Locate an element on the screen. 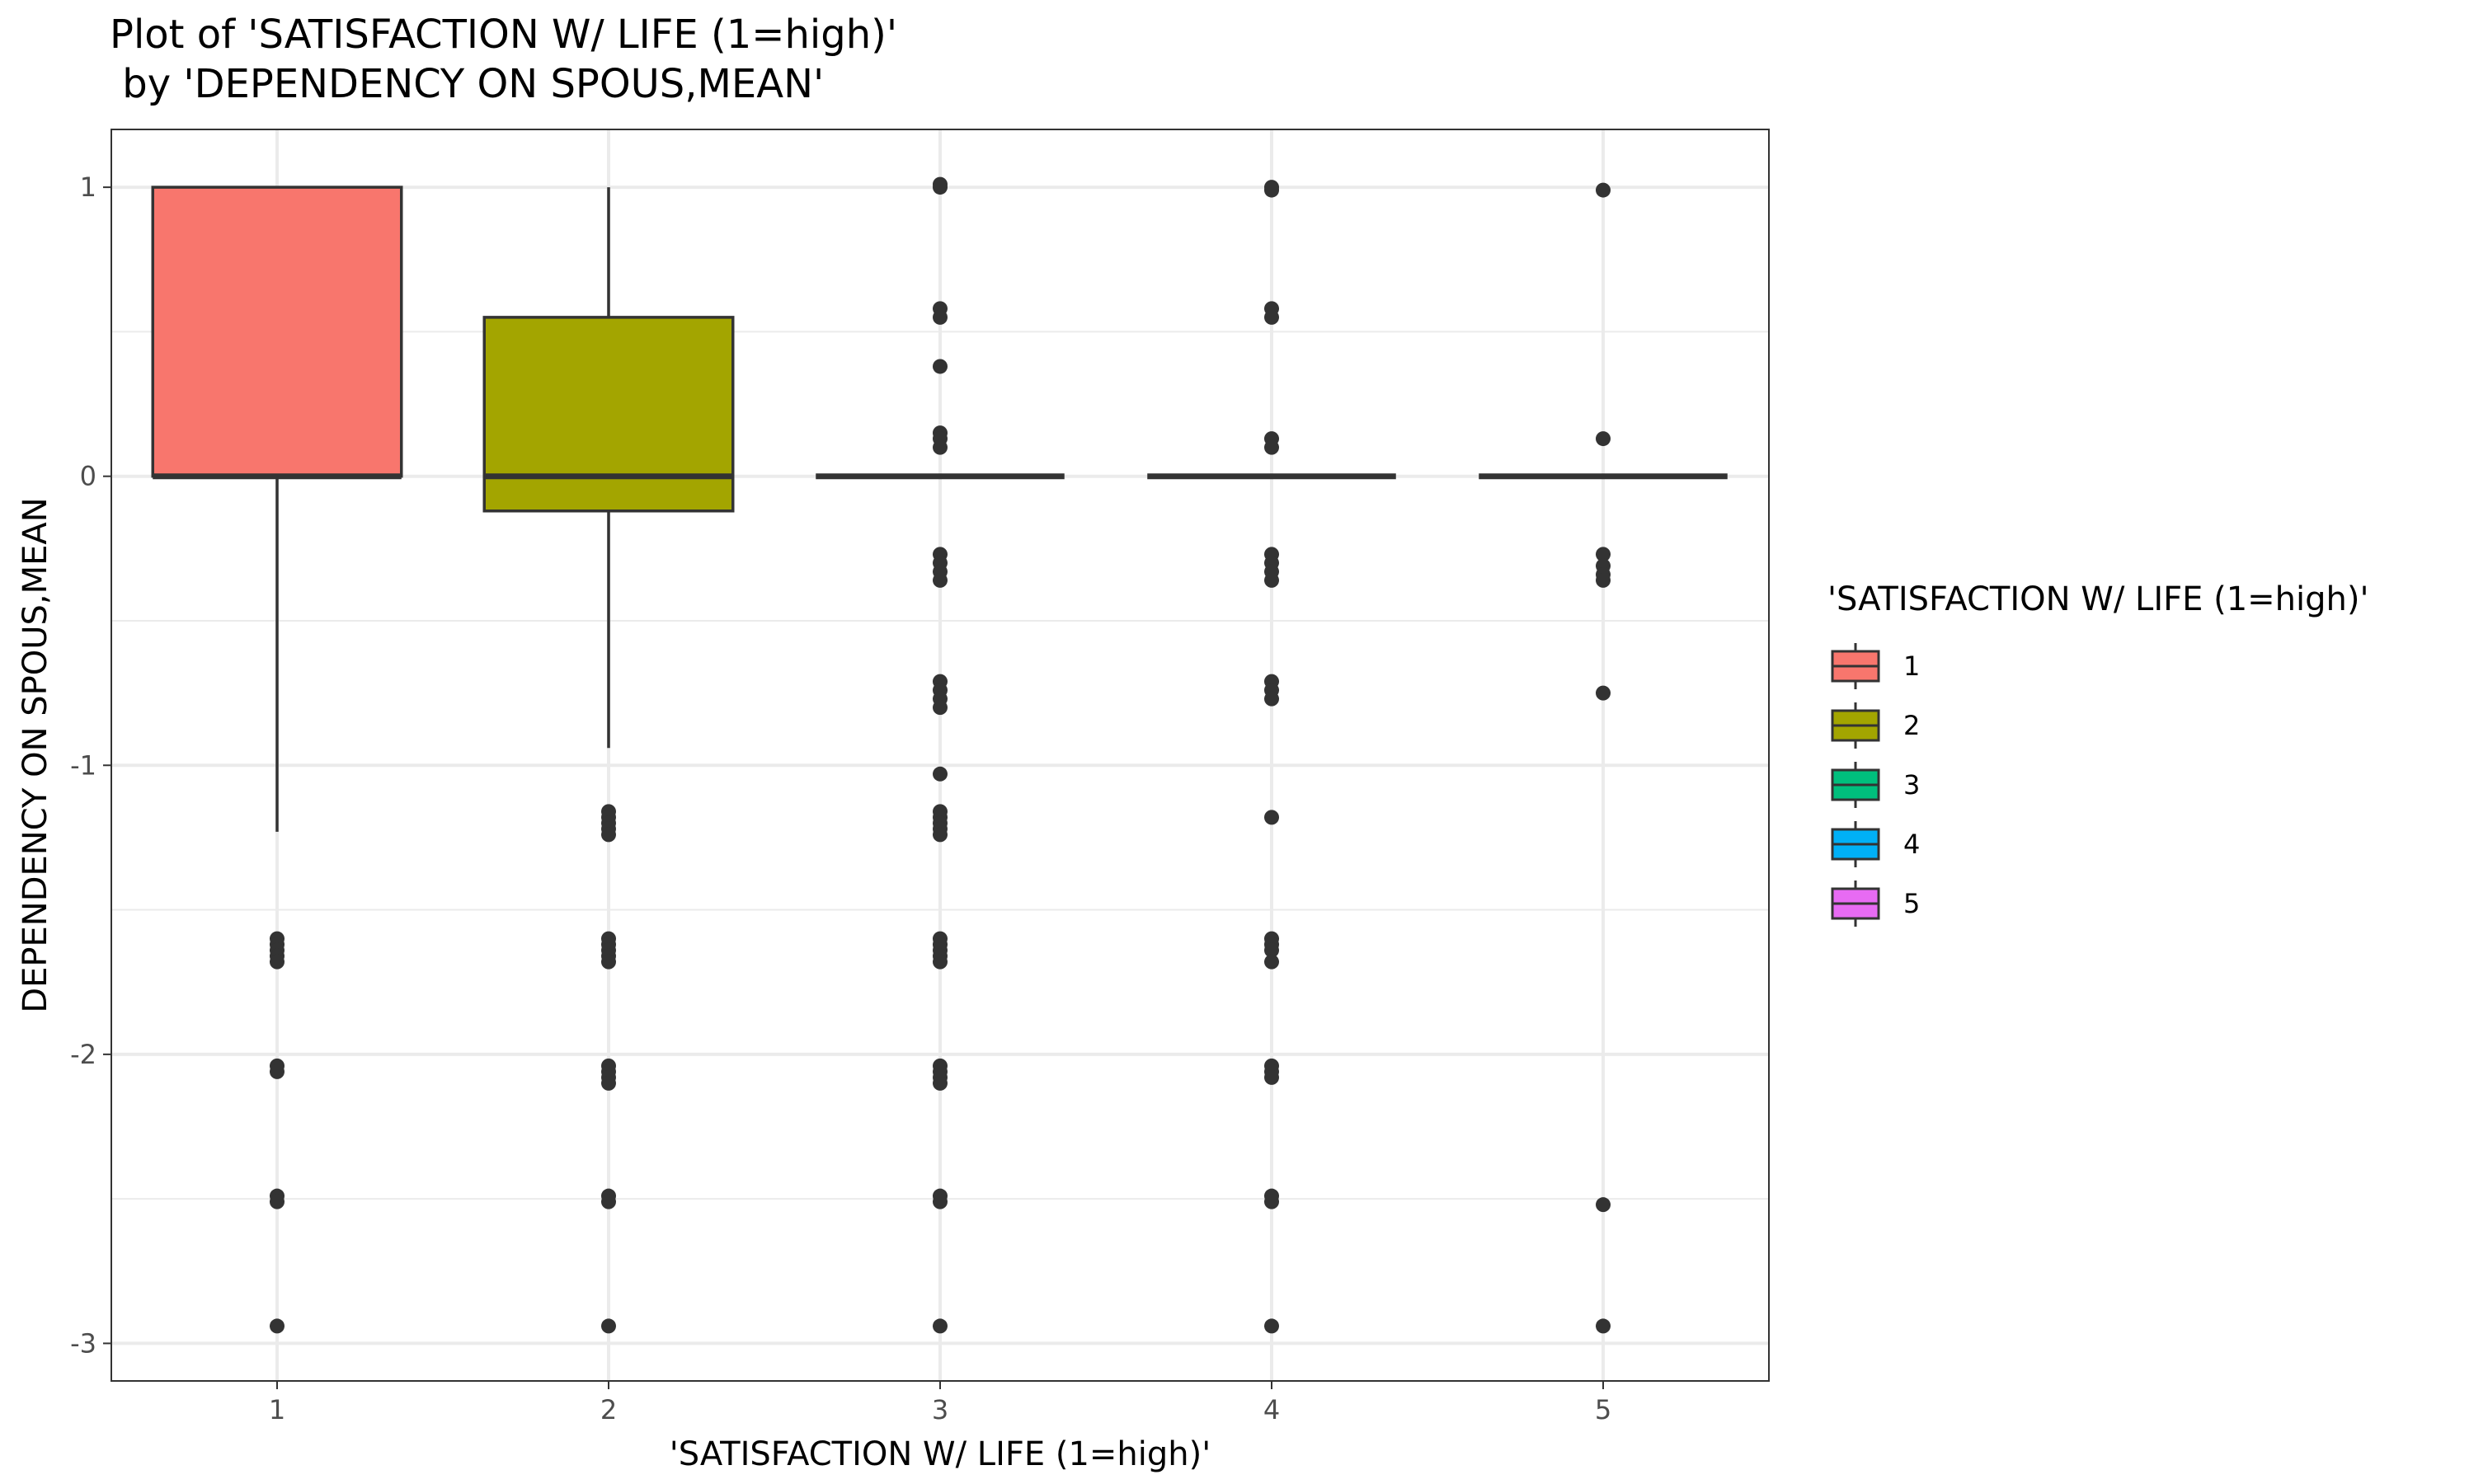  y-tick-label: 0 is located at coordinates (88, 477).